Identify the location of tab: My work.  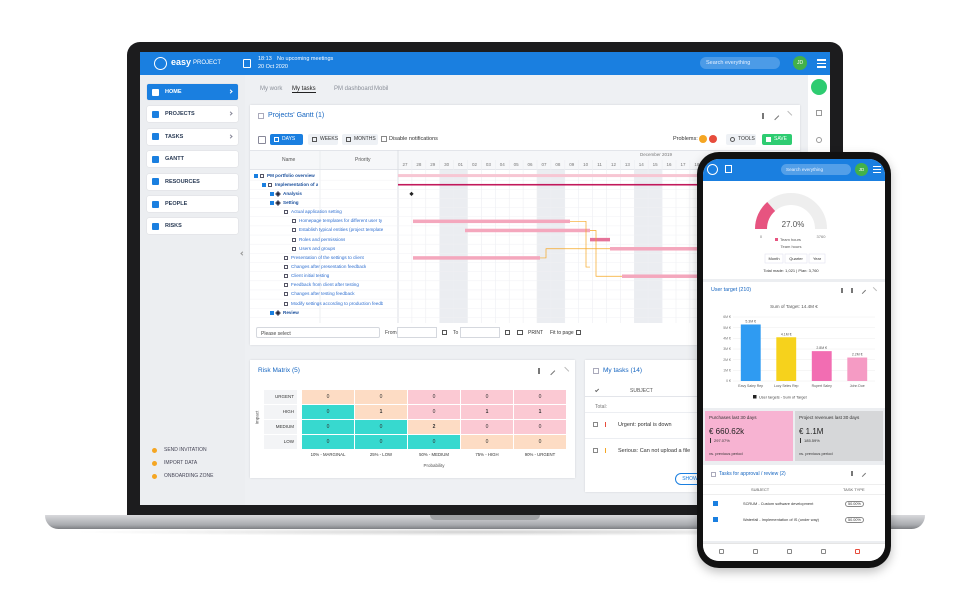
(271, 89).